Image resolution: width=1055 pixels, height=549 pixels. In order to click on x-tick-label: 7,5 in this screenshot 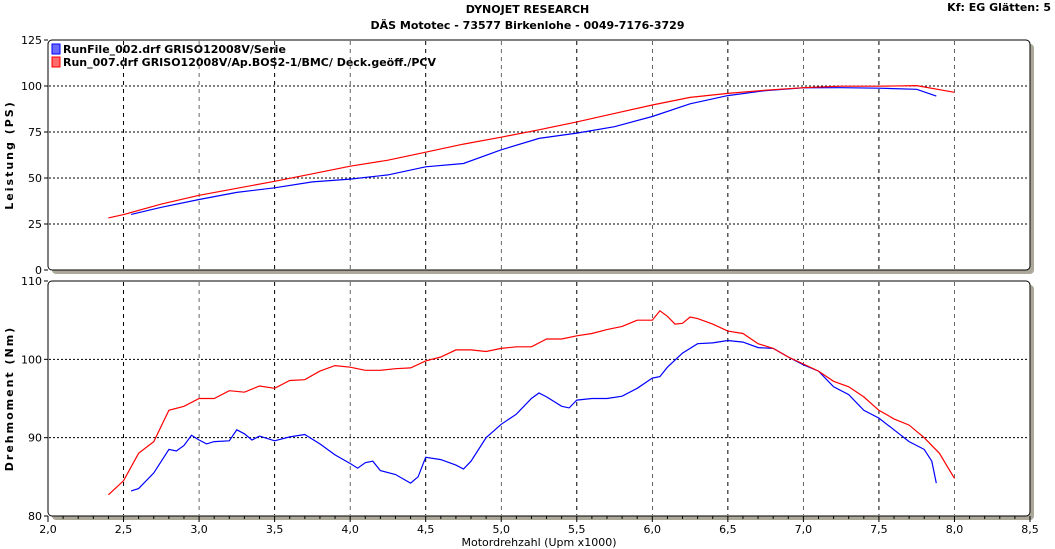, I will do `click(879, 529)`.